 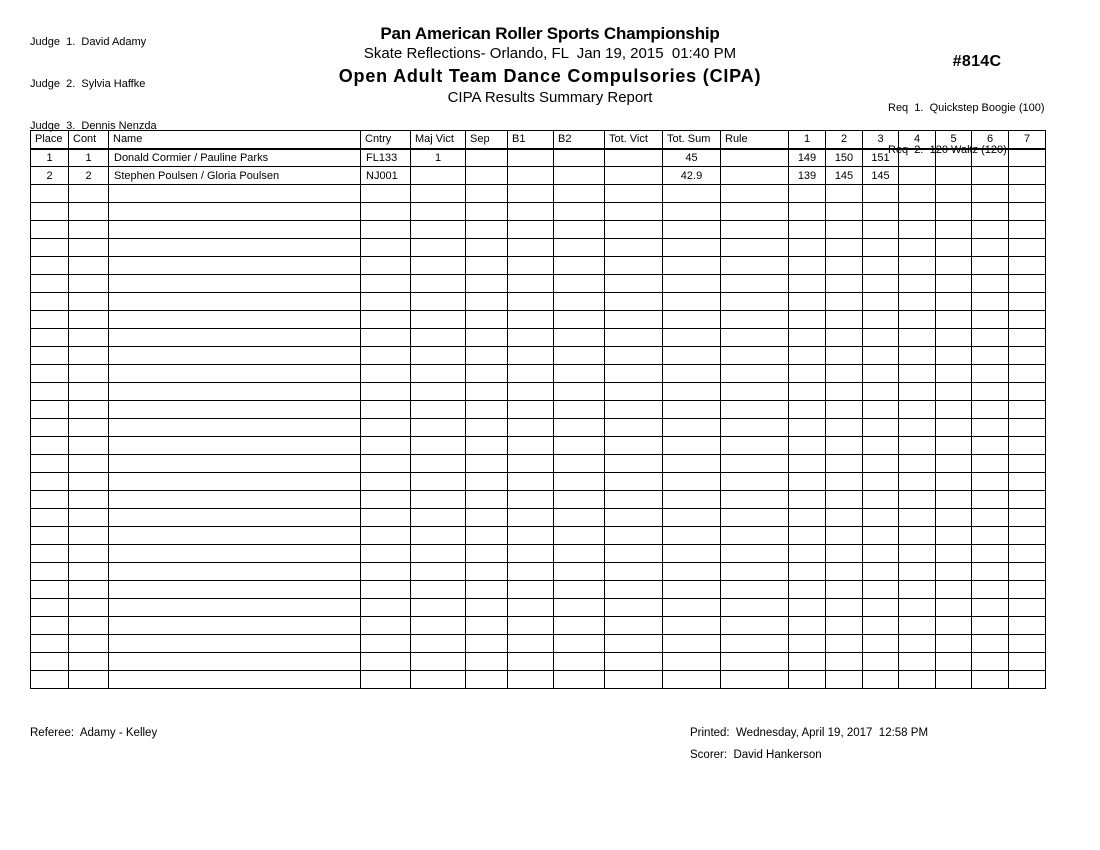 What do you see at coordinates (756, 755) in the screenshot?
I see `scorer-line: Scorer: David Hankerson` at bounding box center [756, 755].